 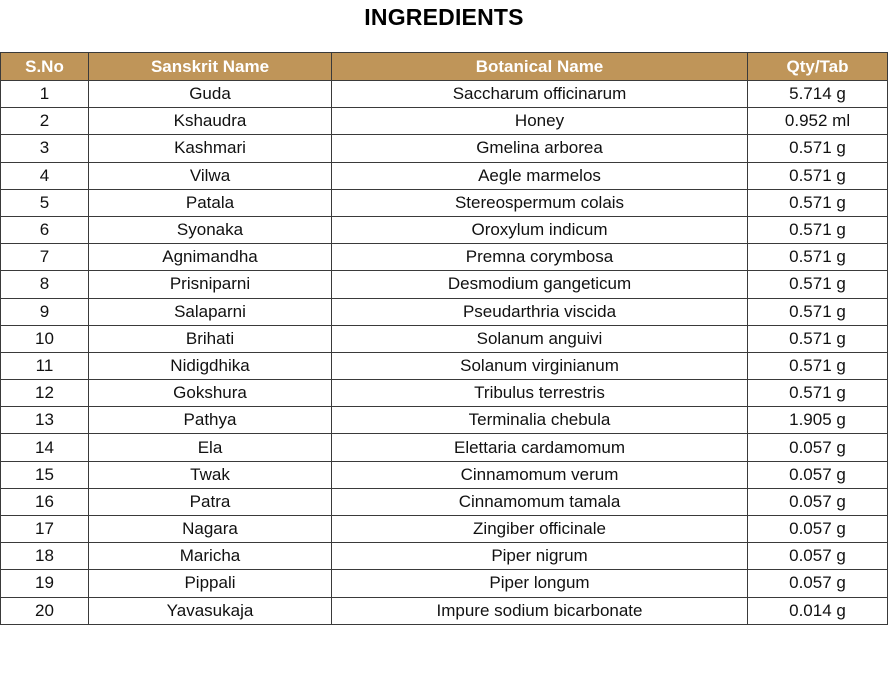 I want to click on table-row: 16 Patra Cinnamomum tamala 0.057 g, so click(x=444, y=502).